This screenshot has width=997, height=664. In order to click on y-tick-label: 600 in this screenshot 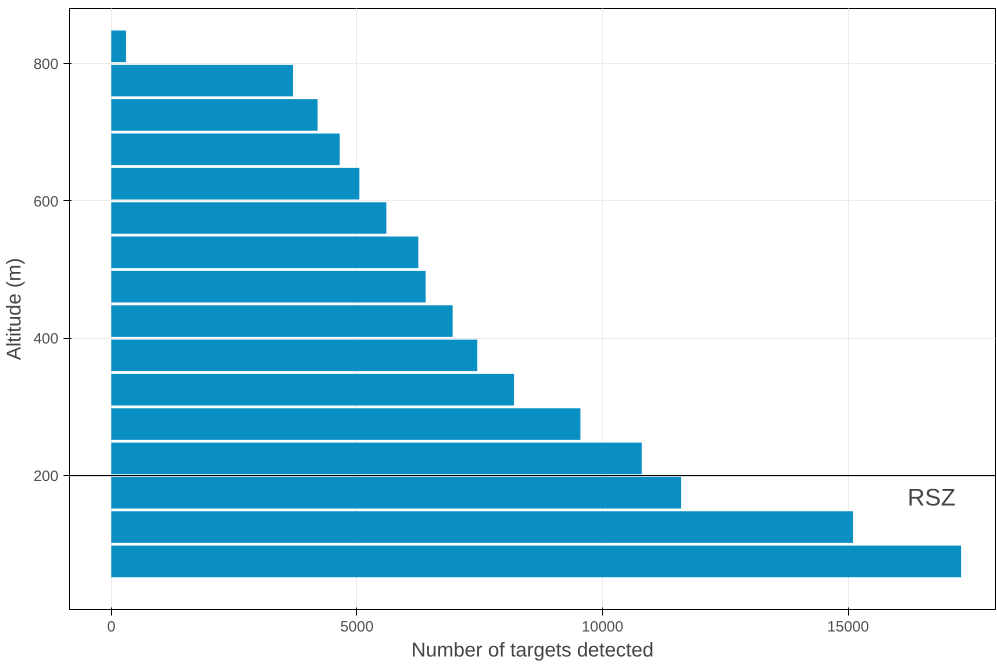, I will do `click(46, 201)`.